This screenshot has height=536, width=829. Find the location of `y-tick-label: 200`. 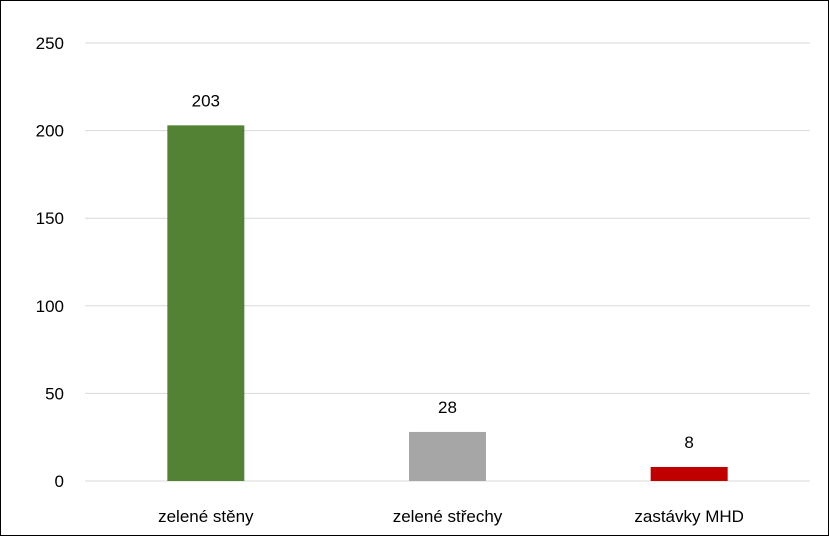

y-tick-label: 200 is located at coordinates (50, 131).